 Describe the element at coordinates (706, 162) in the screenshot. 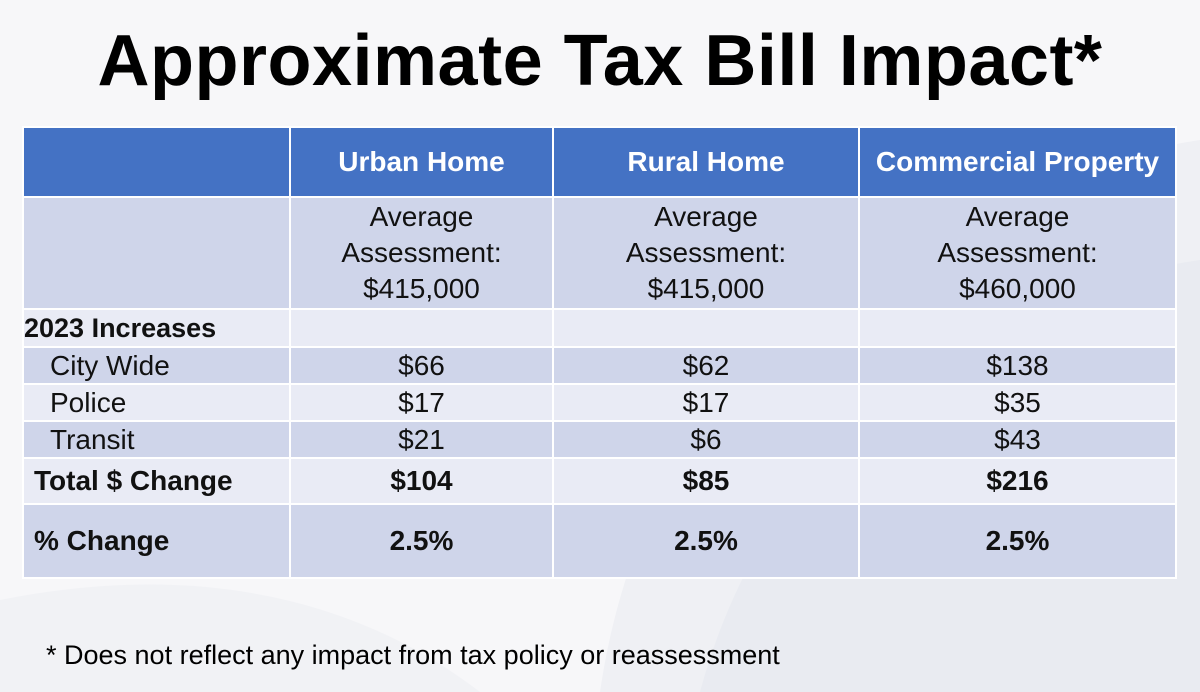

I see `header-rural-home: Rural Home` at that location.